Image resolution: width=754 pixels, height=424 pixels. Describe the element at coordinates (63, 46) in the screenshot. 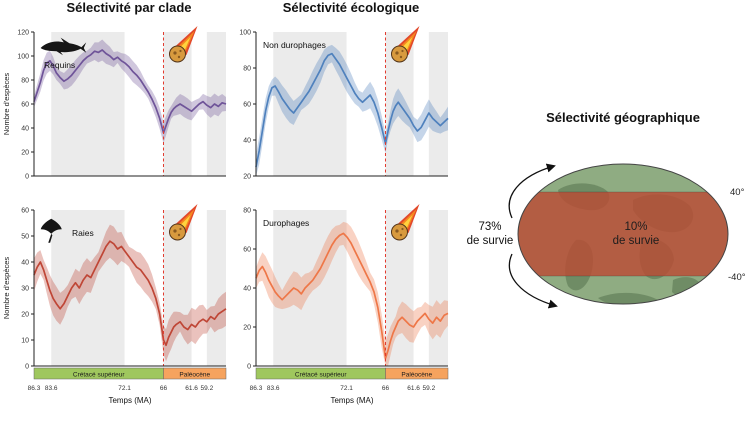

I see `shark-icon` at that location.